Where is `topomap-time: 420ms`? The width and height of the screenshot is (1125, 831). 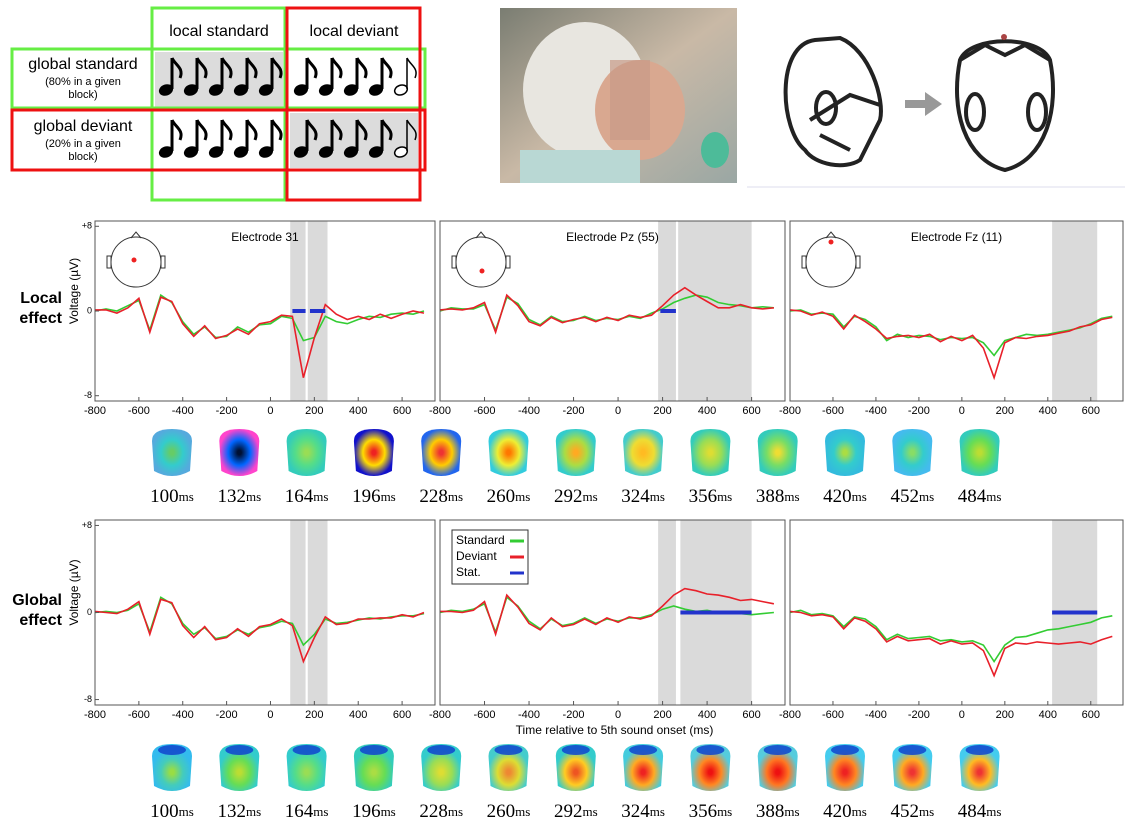 topomap-time: 420ms is located at coordinates (845, 811).